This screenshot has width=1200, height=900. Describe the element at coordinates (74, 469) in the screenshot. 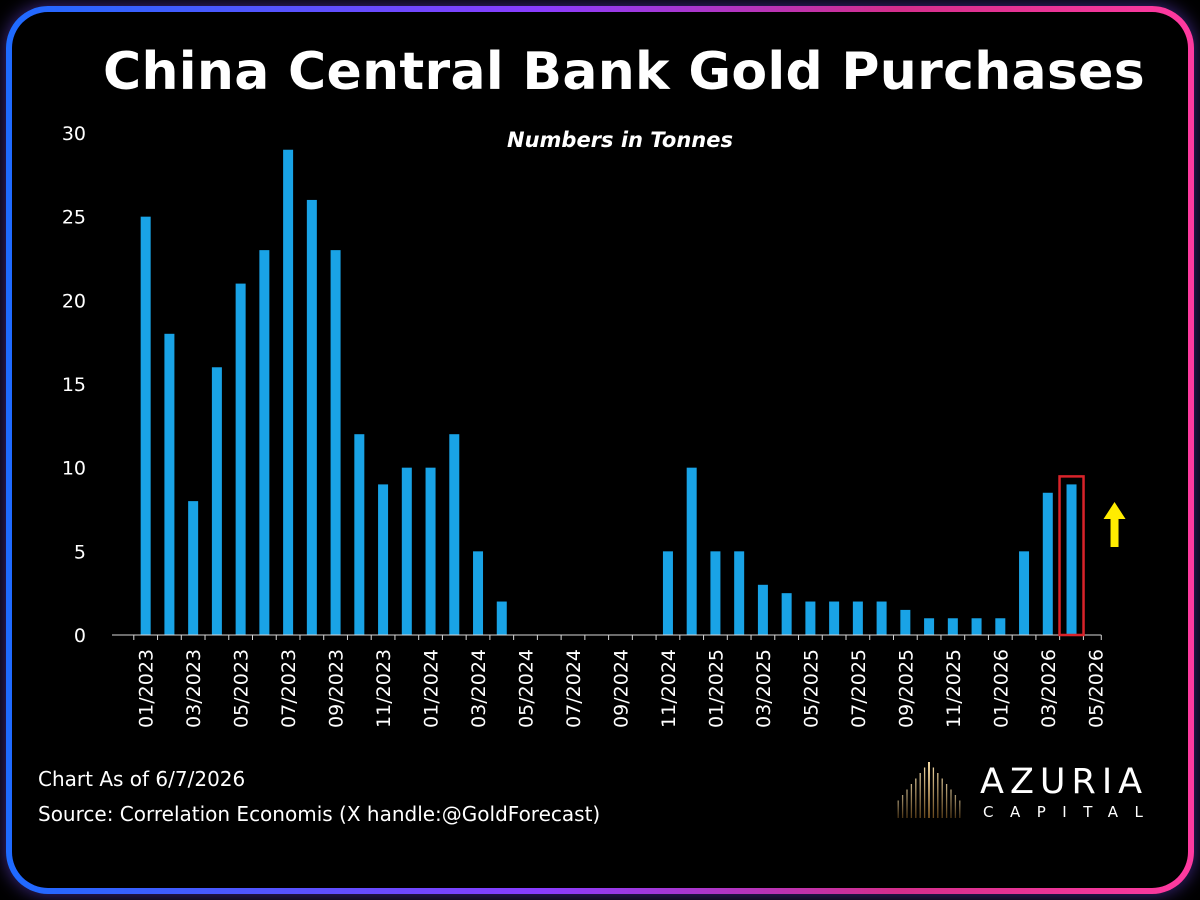

I see `y-tick-label: 10` at that location.